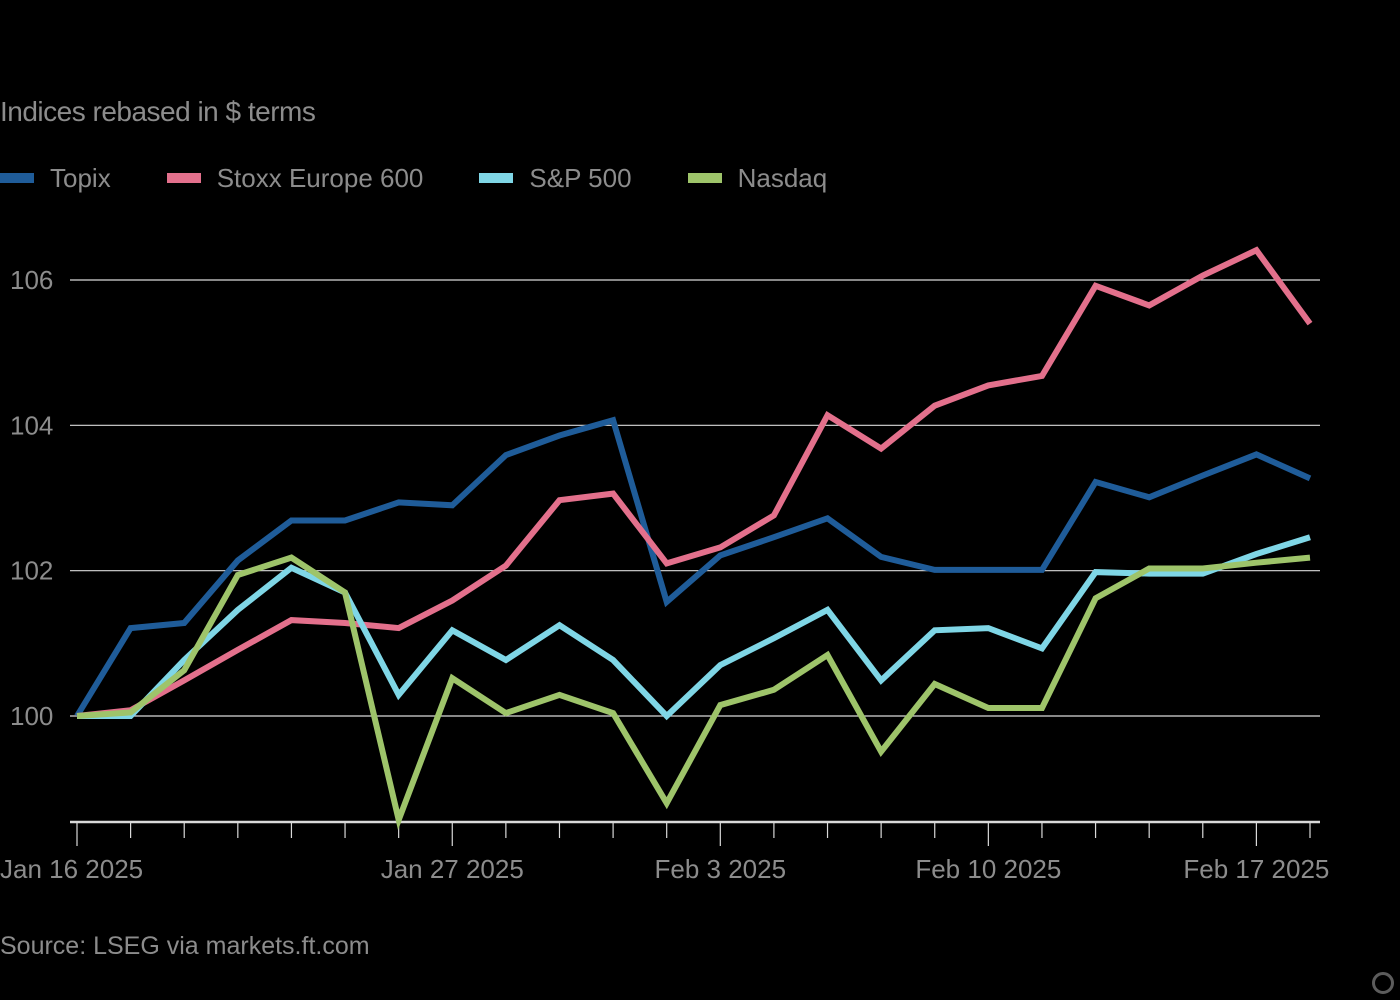 Image resolution: width=1400 pixels, height=1000 pixels. What do you see at coordinates (721, 869) in the screenshot?
I see `x-tick-label: Feb 3 2025` at bounding box center [721, 869].